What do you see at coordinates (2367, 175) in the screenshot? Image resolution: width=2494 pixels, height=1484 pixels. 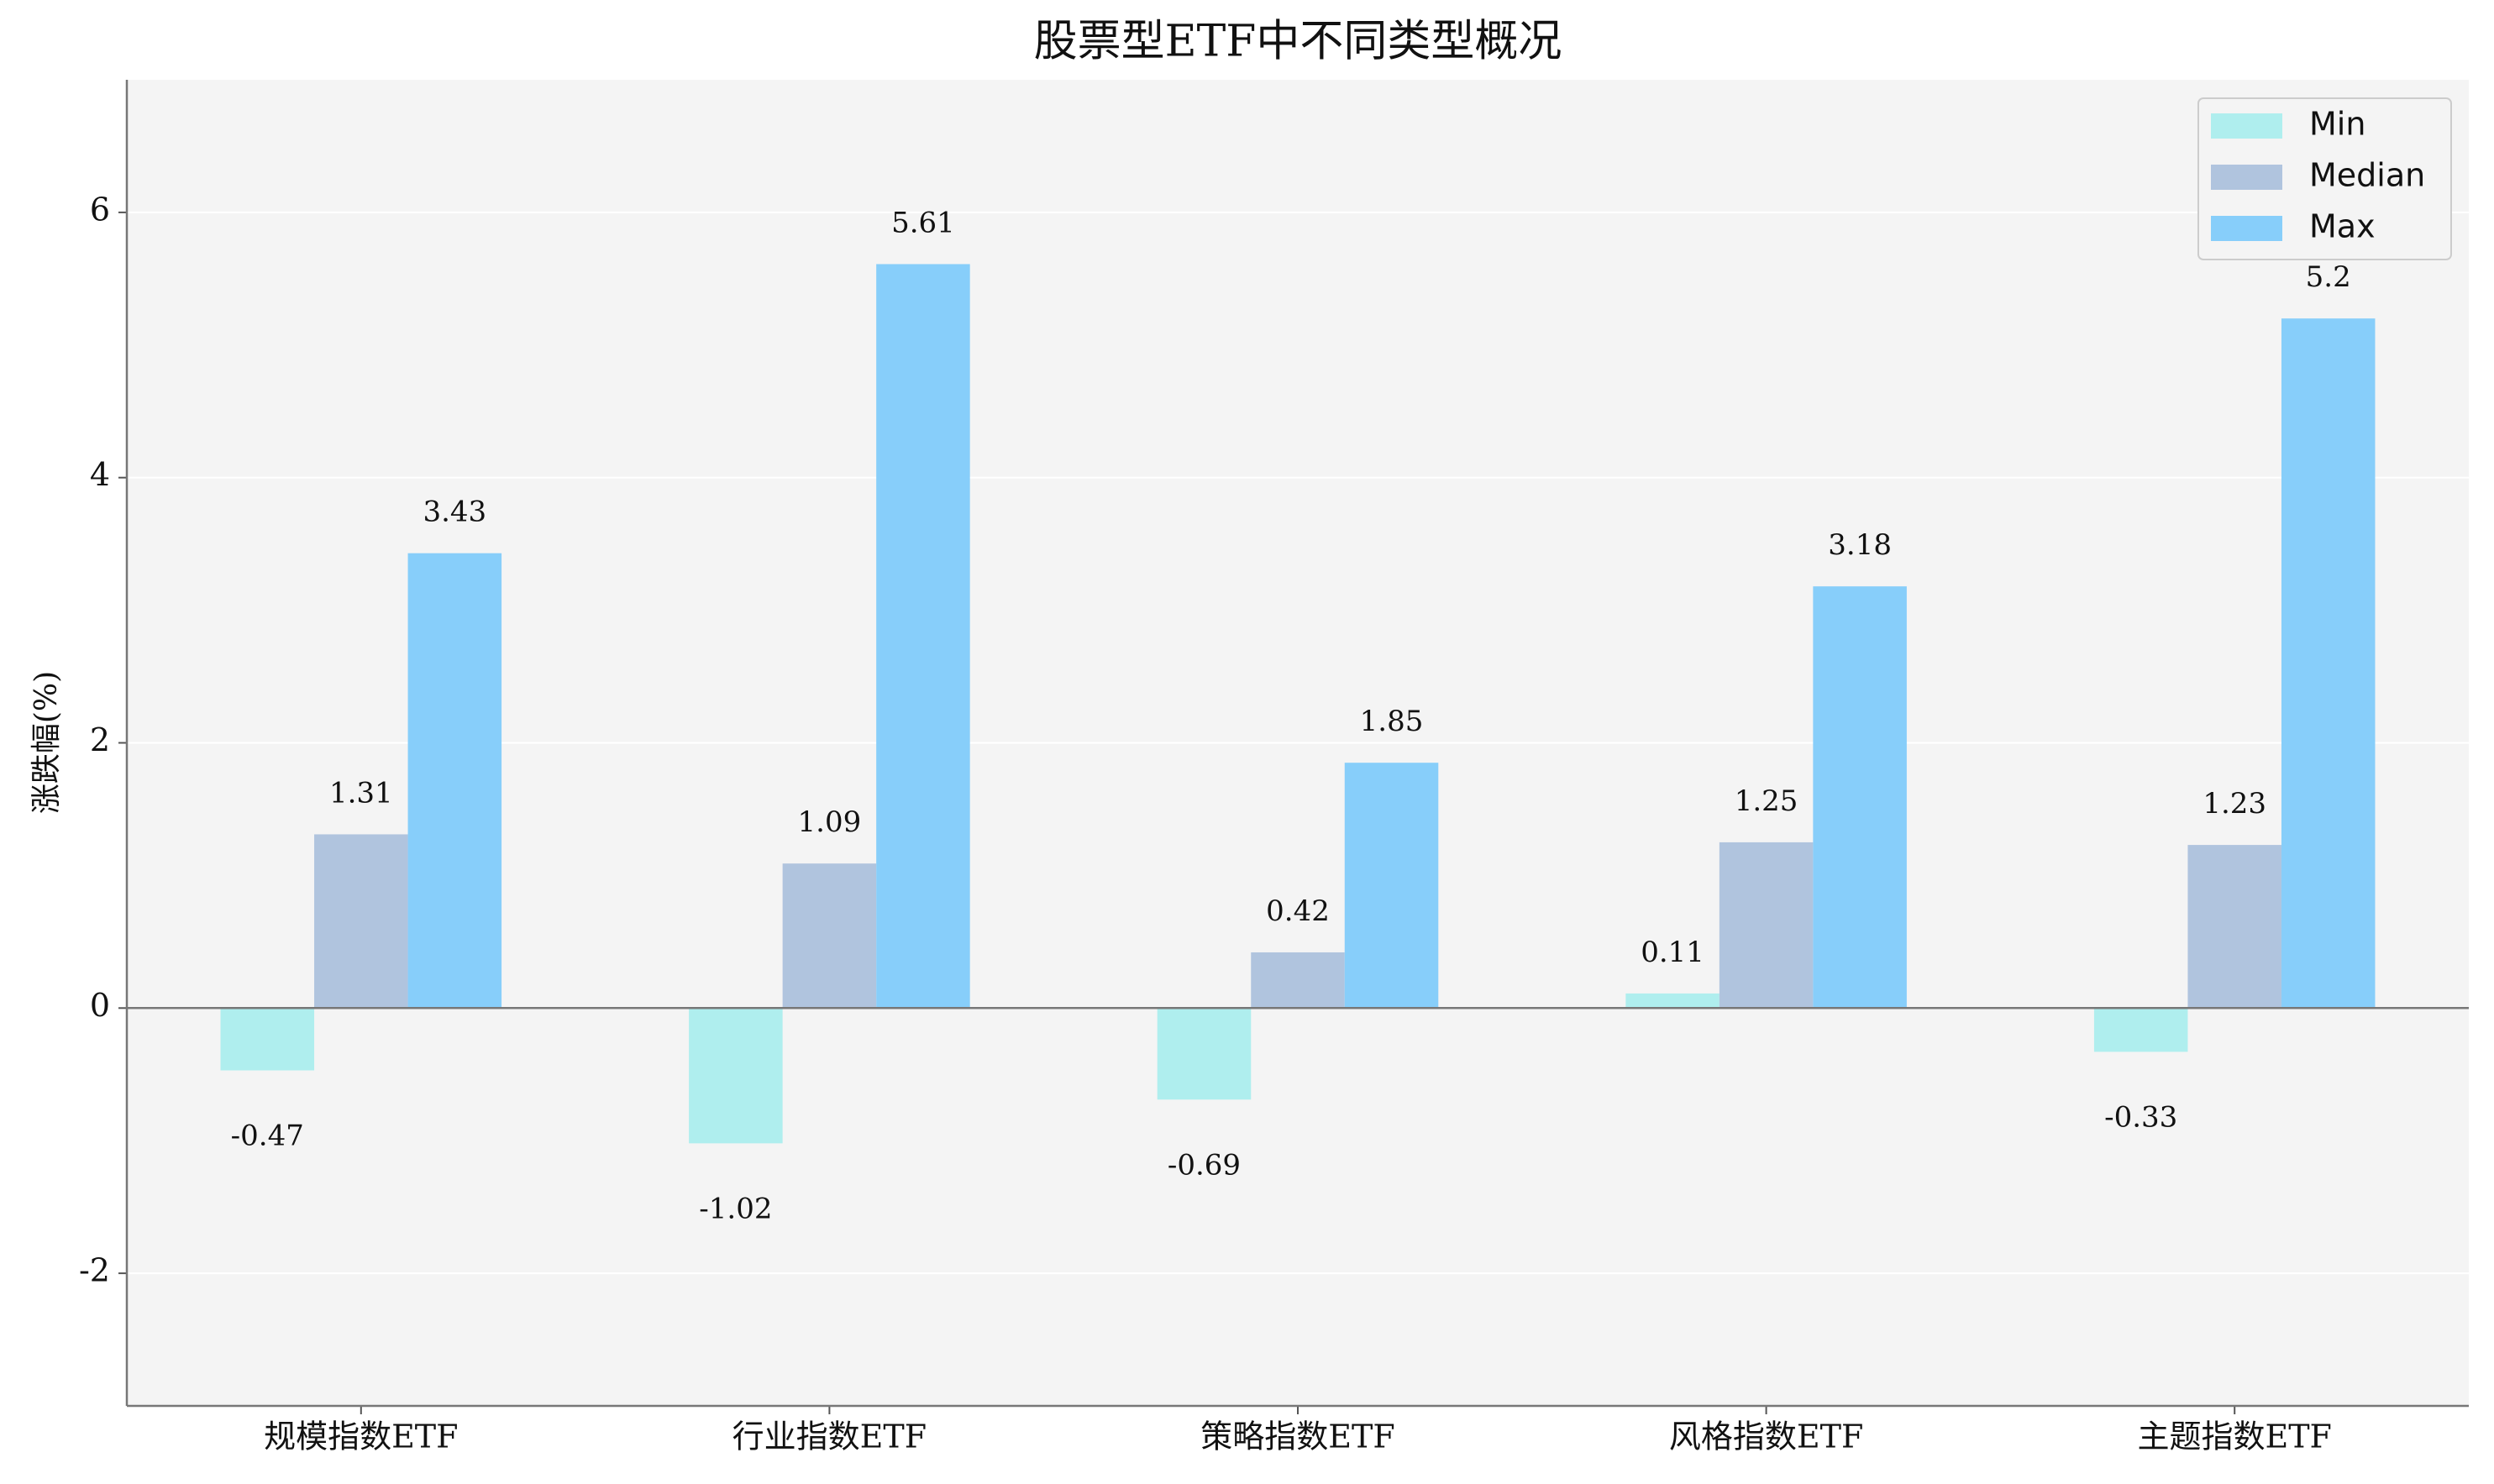 I see `legend-label: Median` at bounding box center [2367, 175].